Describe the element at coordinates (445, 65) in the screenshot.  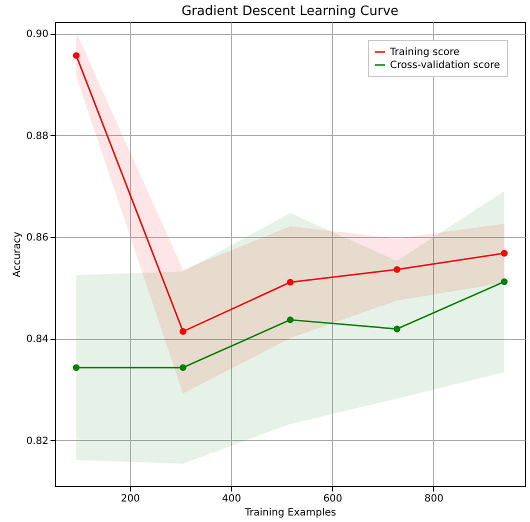
I see `legend-label: Cross-validation score` at that location.